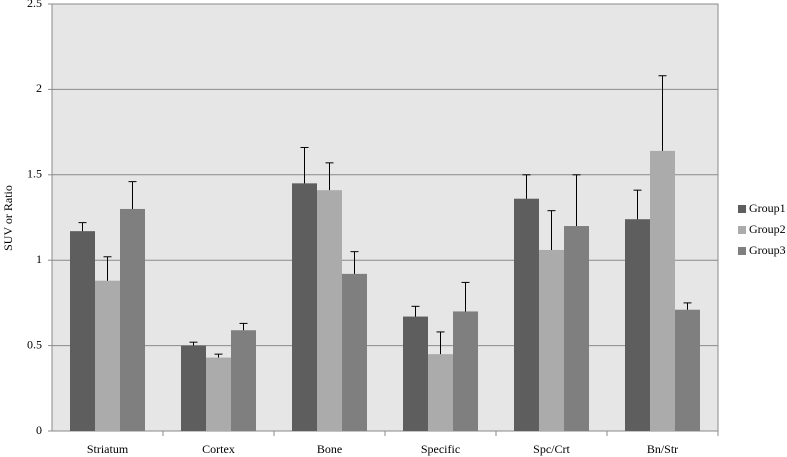 The width and height of the screenshot is (787, 457). Describe the element at coordinates (34, 344) in the screenshot. I see `y-tick-label: 0.5` at that location.